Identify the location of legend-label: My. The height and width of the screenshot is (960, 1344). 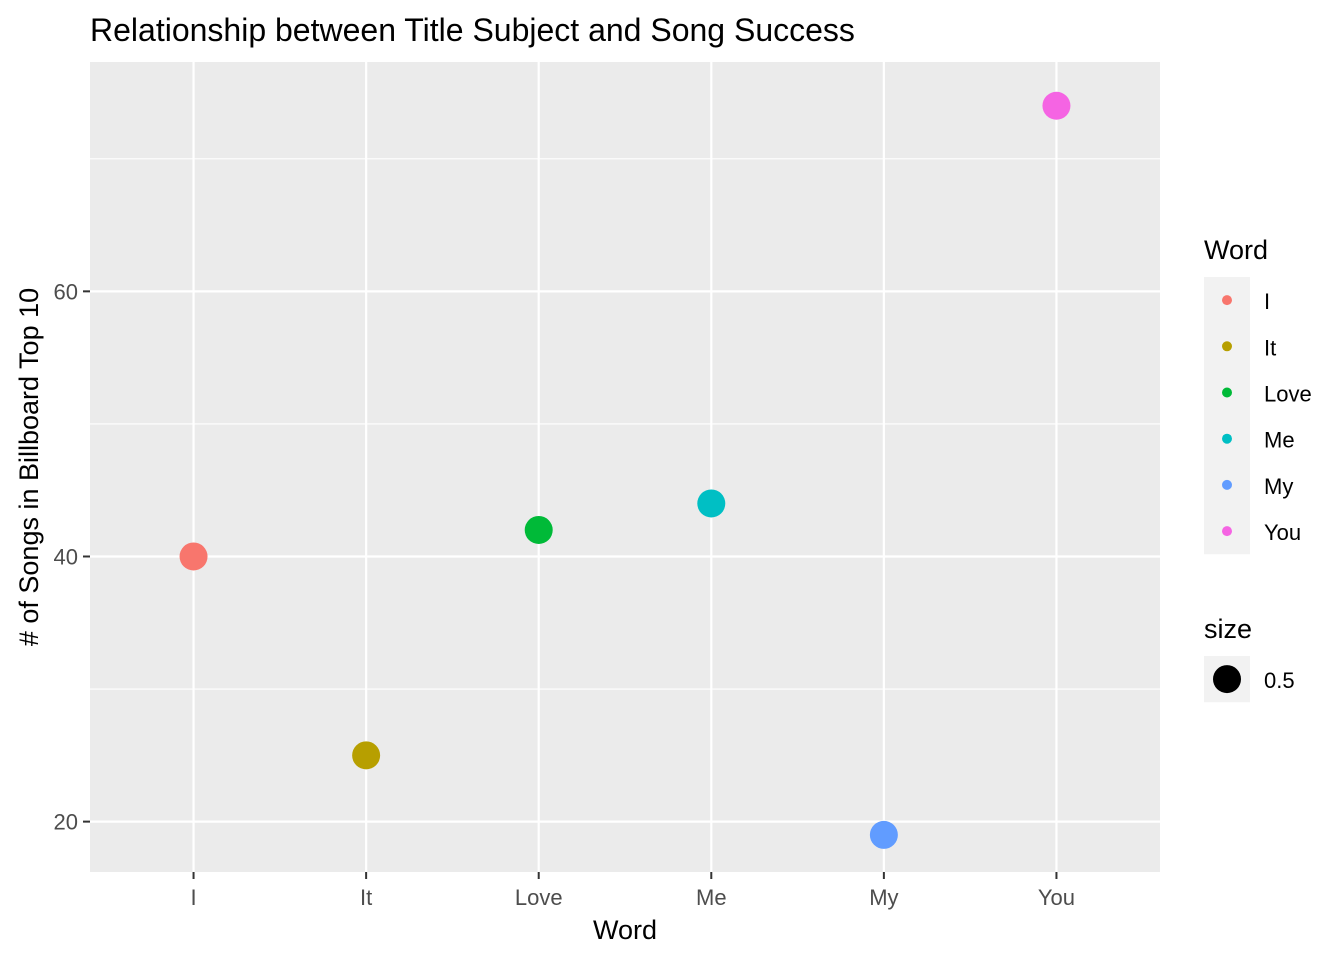
(1278, 486).